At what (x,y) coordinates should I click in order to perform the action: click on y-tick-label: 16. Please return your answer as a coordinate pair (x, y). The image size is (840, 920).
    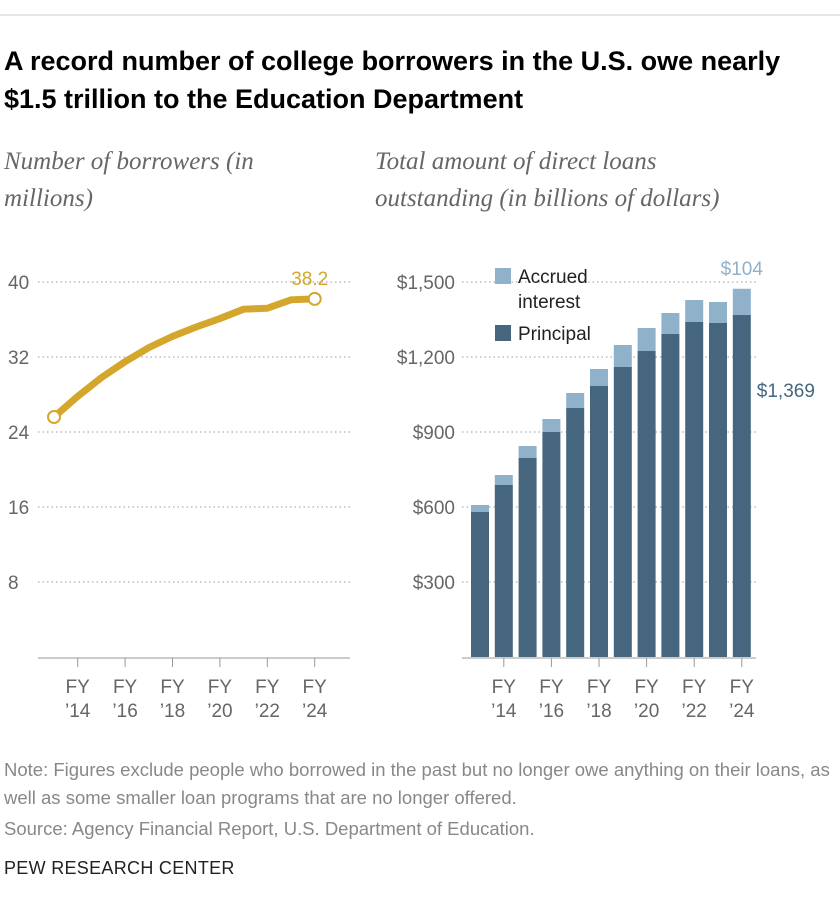
    Looking at the image, I should click on (18, 508).